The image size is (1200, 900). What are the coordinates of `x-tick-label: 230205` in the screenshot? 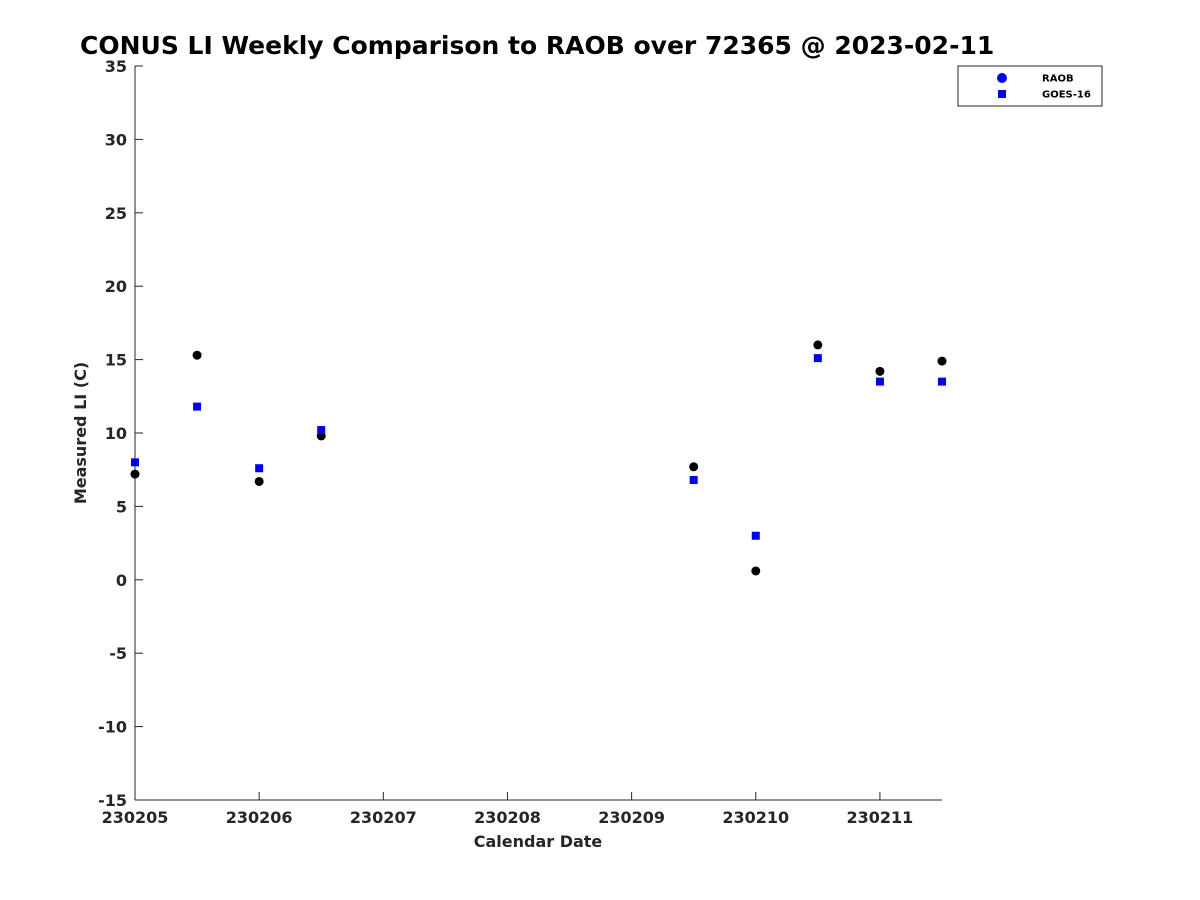 It's located at (135, 817).